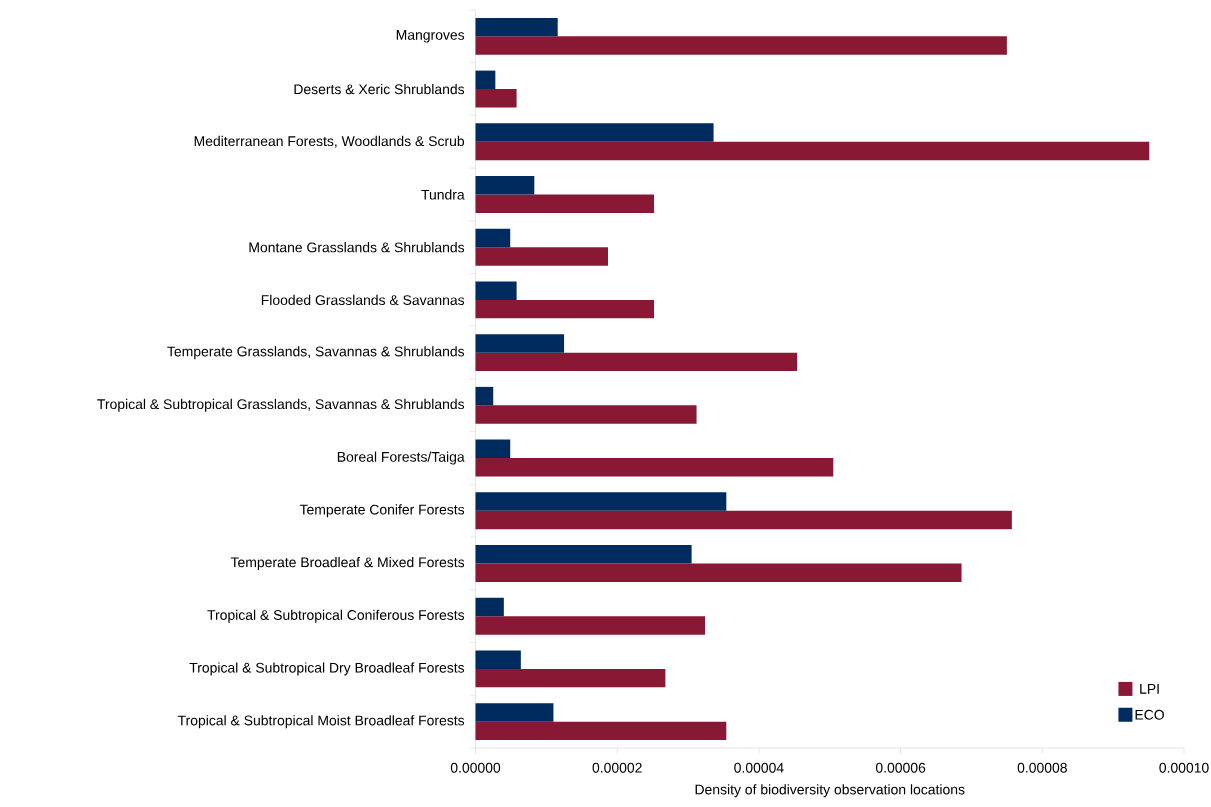 The width and height of the screenshot is (1211, 807). What do you see at coordinates (1149, 714) in the screenshot?
I see `legend-label: ECO` at bounding box center [1149, 714].